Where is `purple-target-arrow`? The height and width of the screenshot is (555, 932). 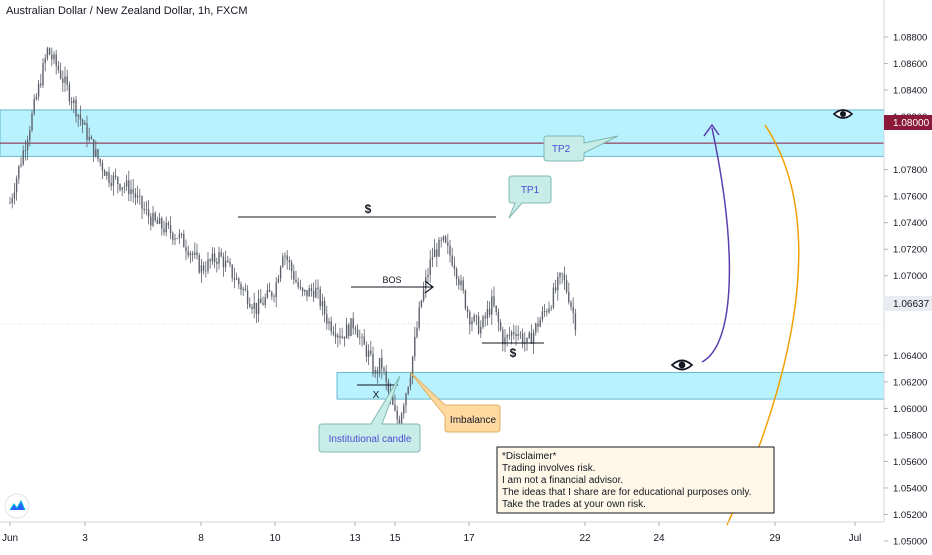 purple-target-arrow is located at coordinates (716, 245).